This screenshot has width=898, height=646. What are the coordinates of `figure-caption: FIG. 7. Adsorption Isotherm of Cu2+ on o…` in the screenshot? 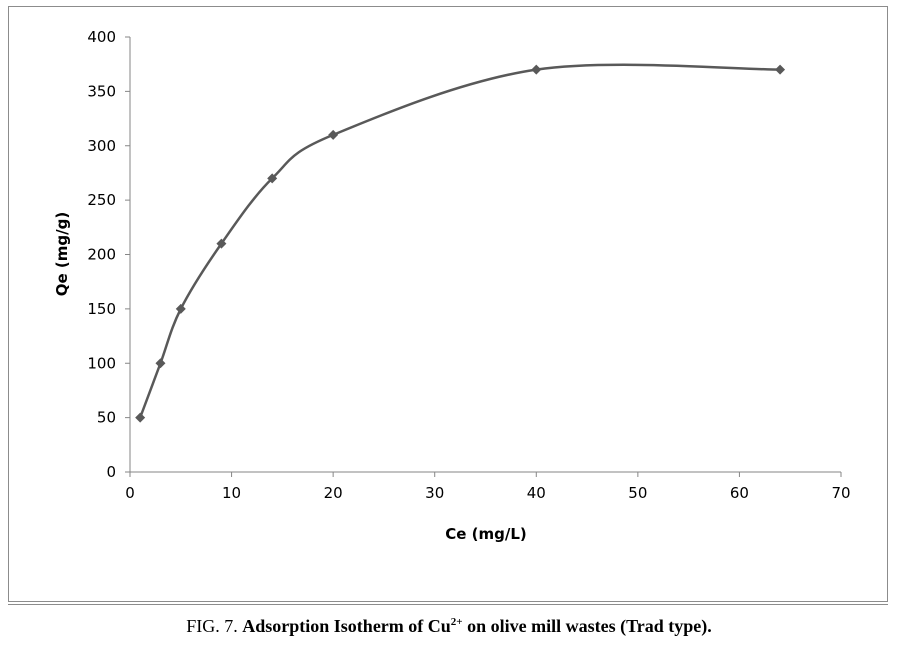 It's located at (449, 626).